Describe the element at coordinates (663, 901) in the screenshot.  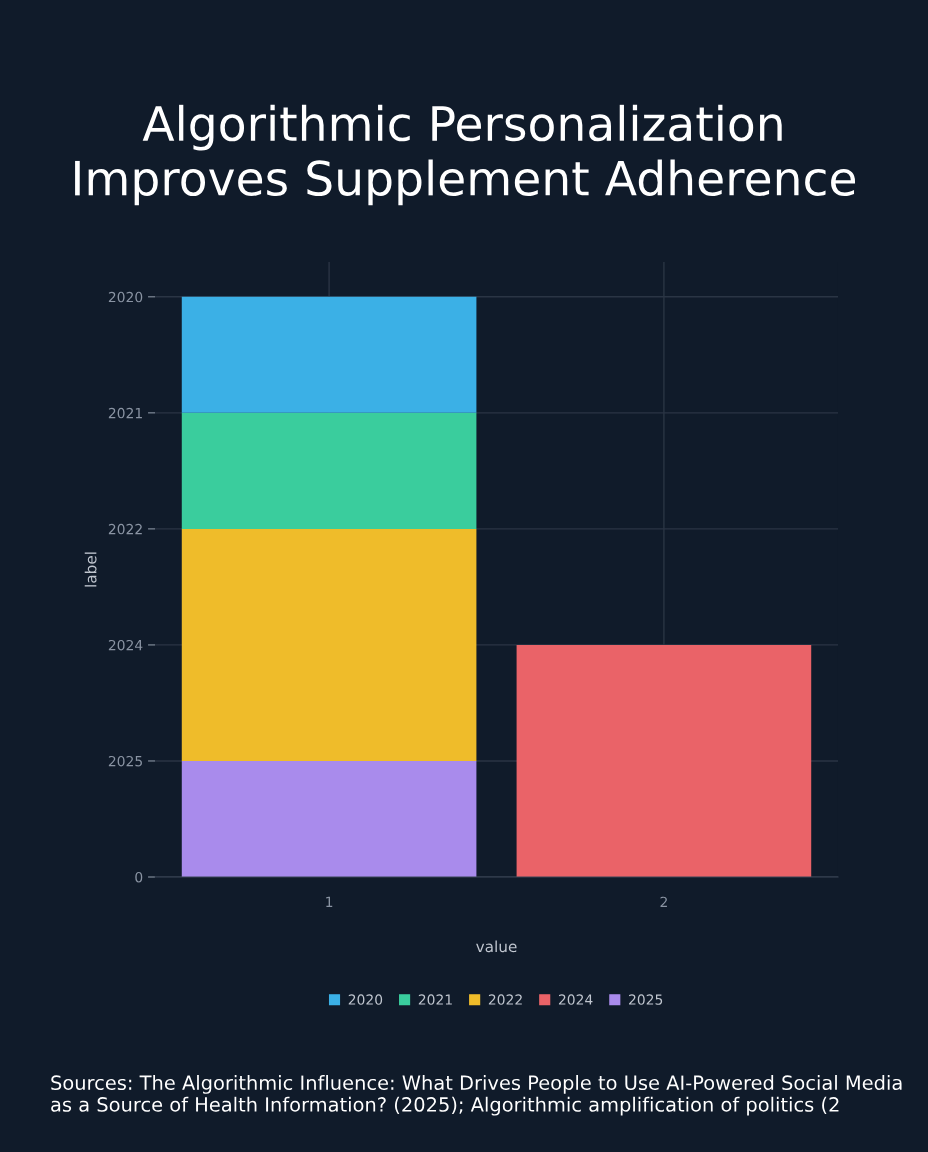
I see `x-tick-label: 2` at that location.